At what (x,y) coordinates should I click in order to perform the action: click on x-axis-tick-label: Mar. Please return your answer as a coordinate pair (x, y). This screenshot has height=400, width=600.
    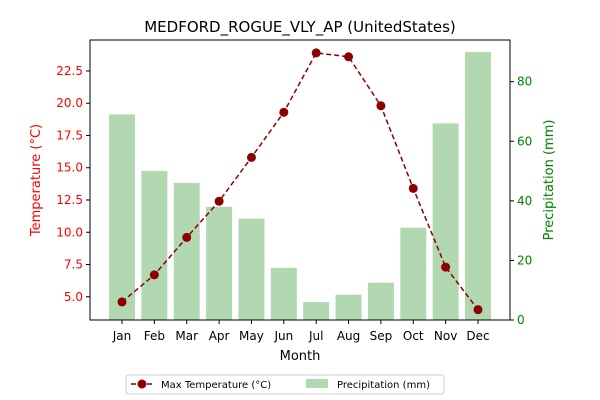
    Looking at the image, I should click on (186, 336).